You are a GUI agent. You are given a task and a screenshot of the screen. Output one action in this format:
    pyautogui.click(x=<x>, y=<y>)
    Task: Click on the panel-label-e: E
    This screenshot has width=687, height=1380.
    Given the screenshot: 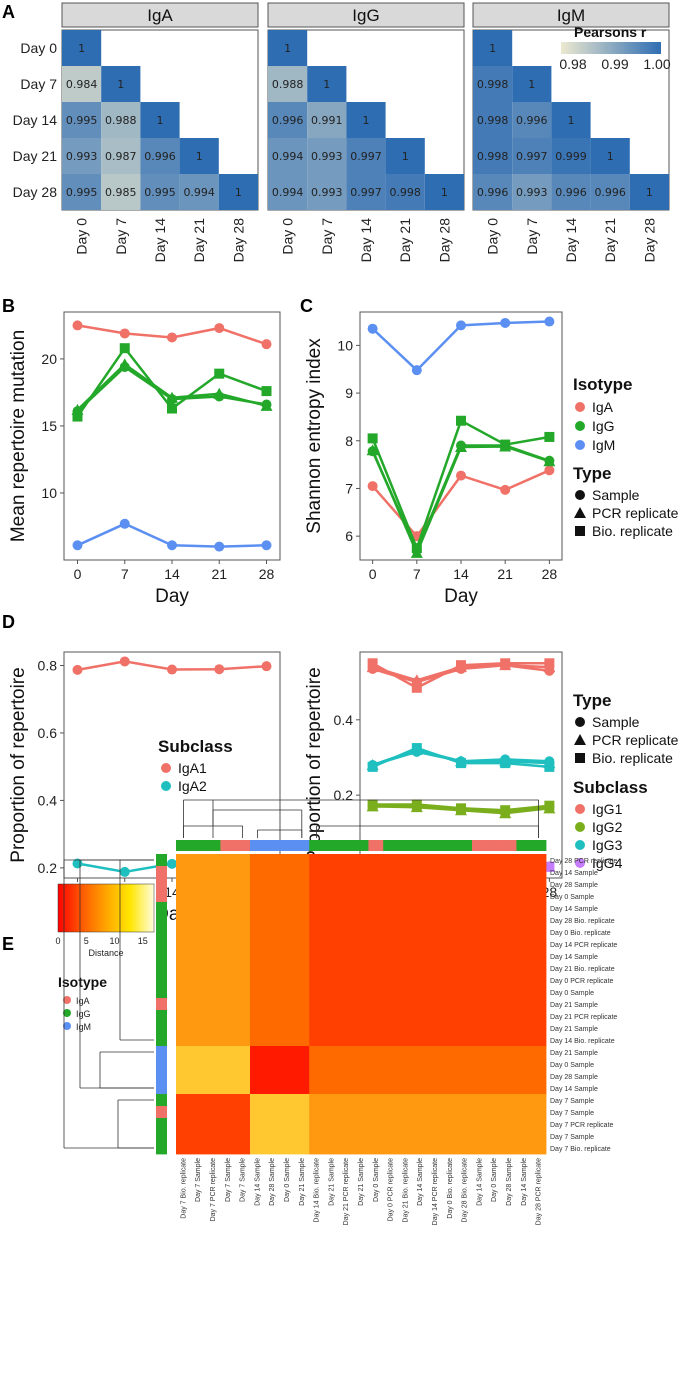 What is the action you would take?
    pyautogui.click(x=8, y=944)
    